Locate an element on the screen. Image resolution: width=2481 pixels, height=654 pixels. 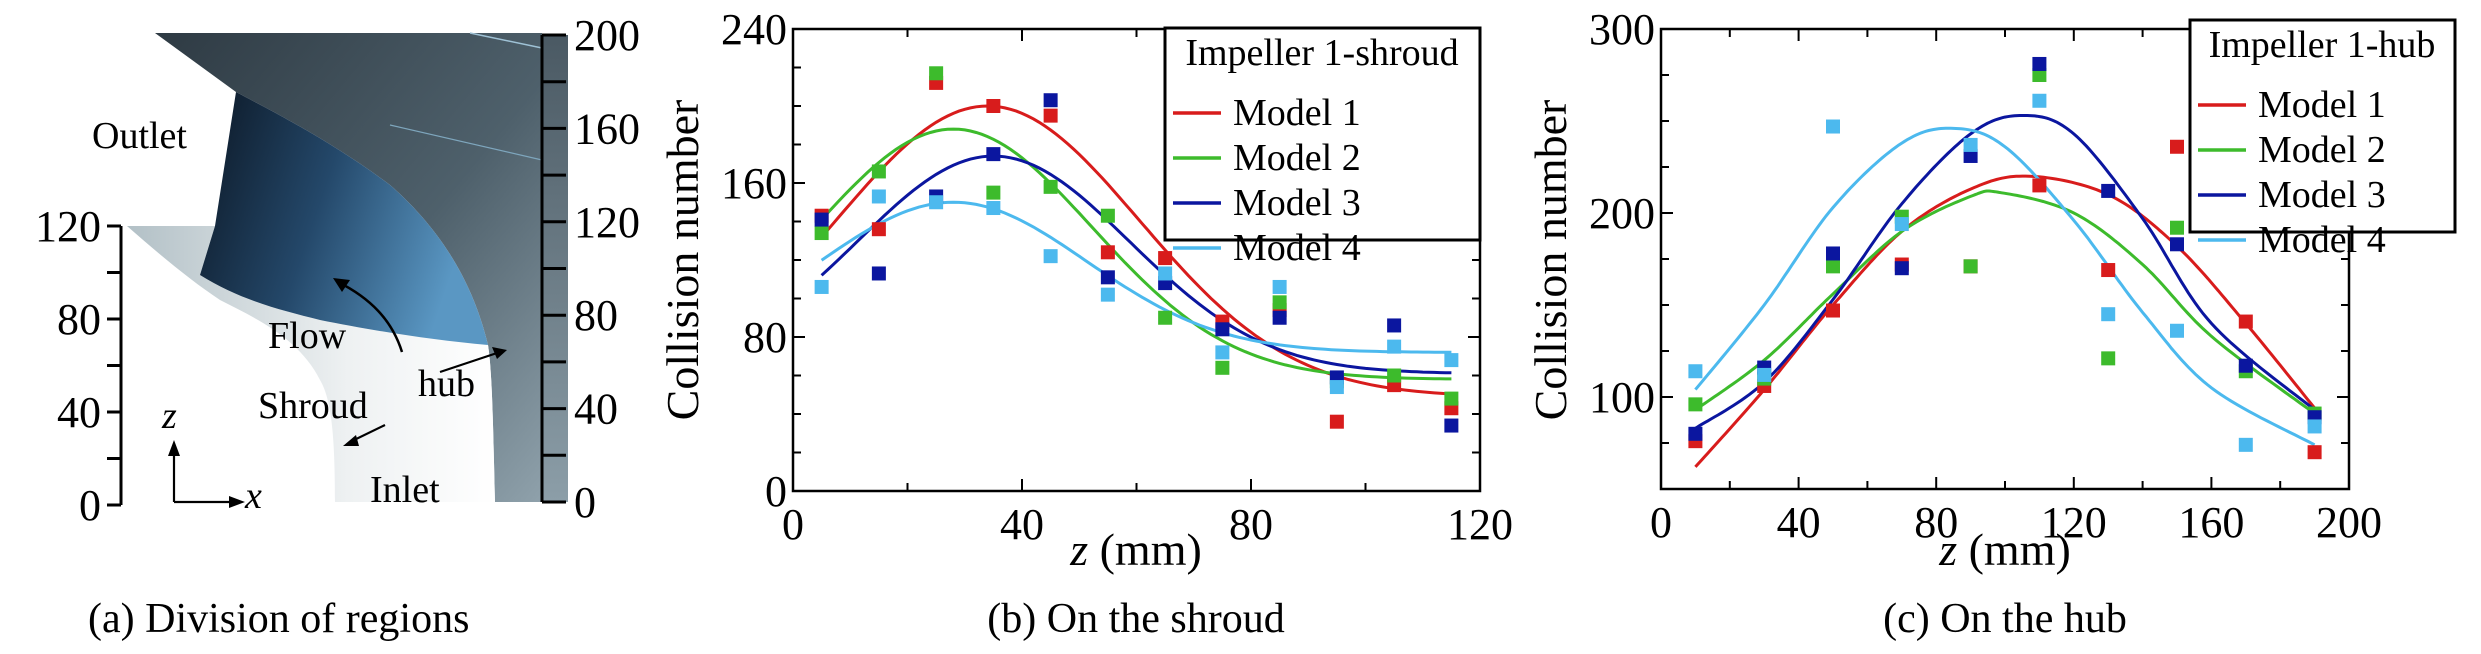
x-axis-var: z is located at coordinates (1078, 549).